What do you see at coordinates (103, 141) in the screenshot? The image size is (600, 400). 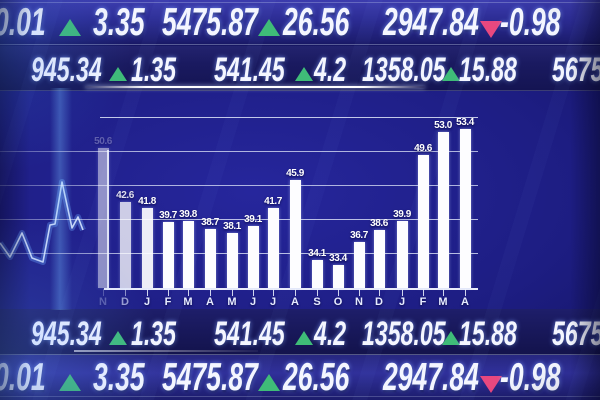 I see `bar-value-label: 50.6` at bounding box center [103, 141].